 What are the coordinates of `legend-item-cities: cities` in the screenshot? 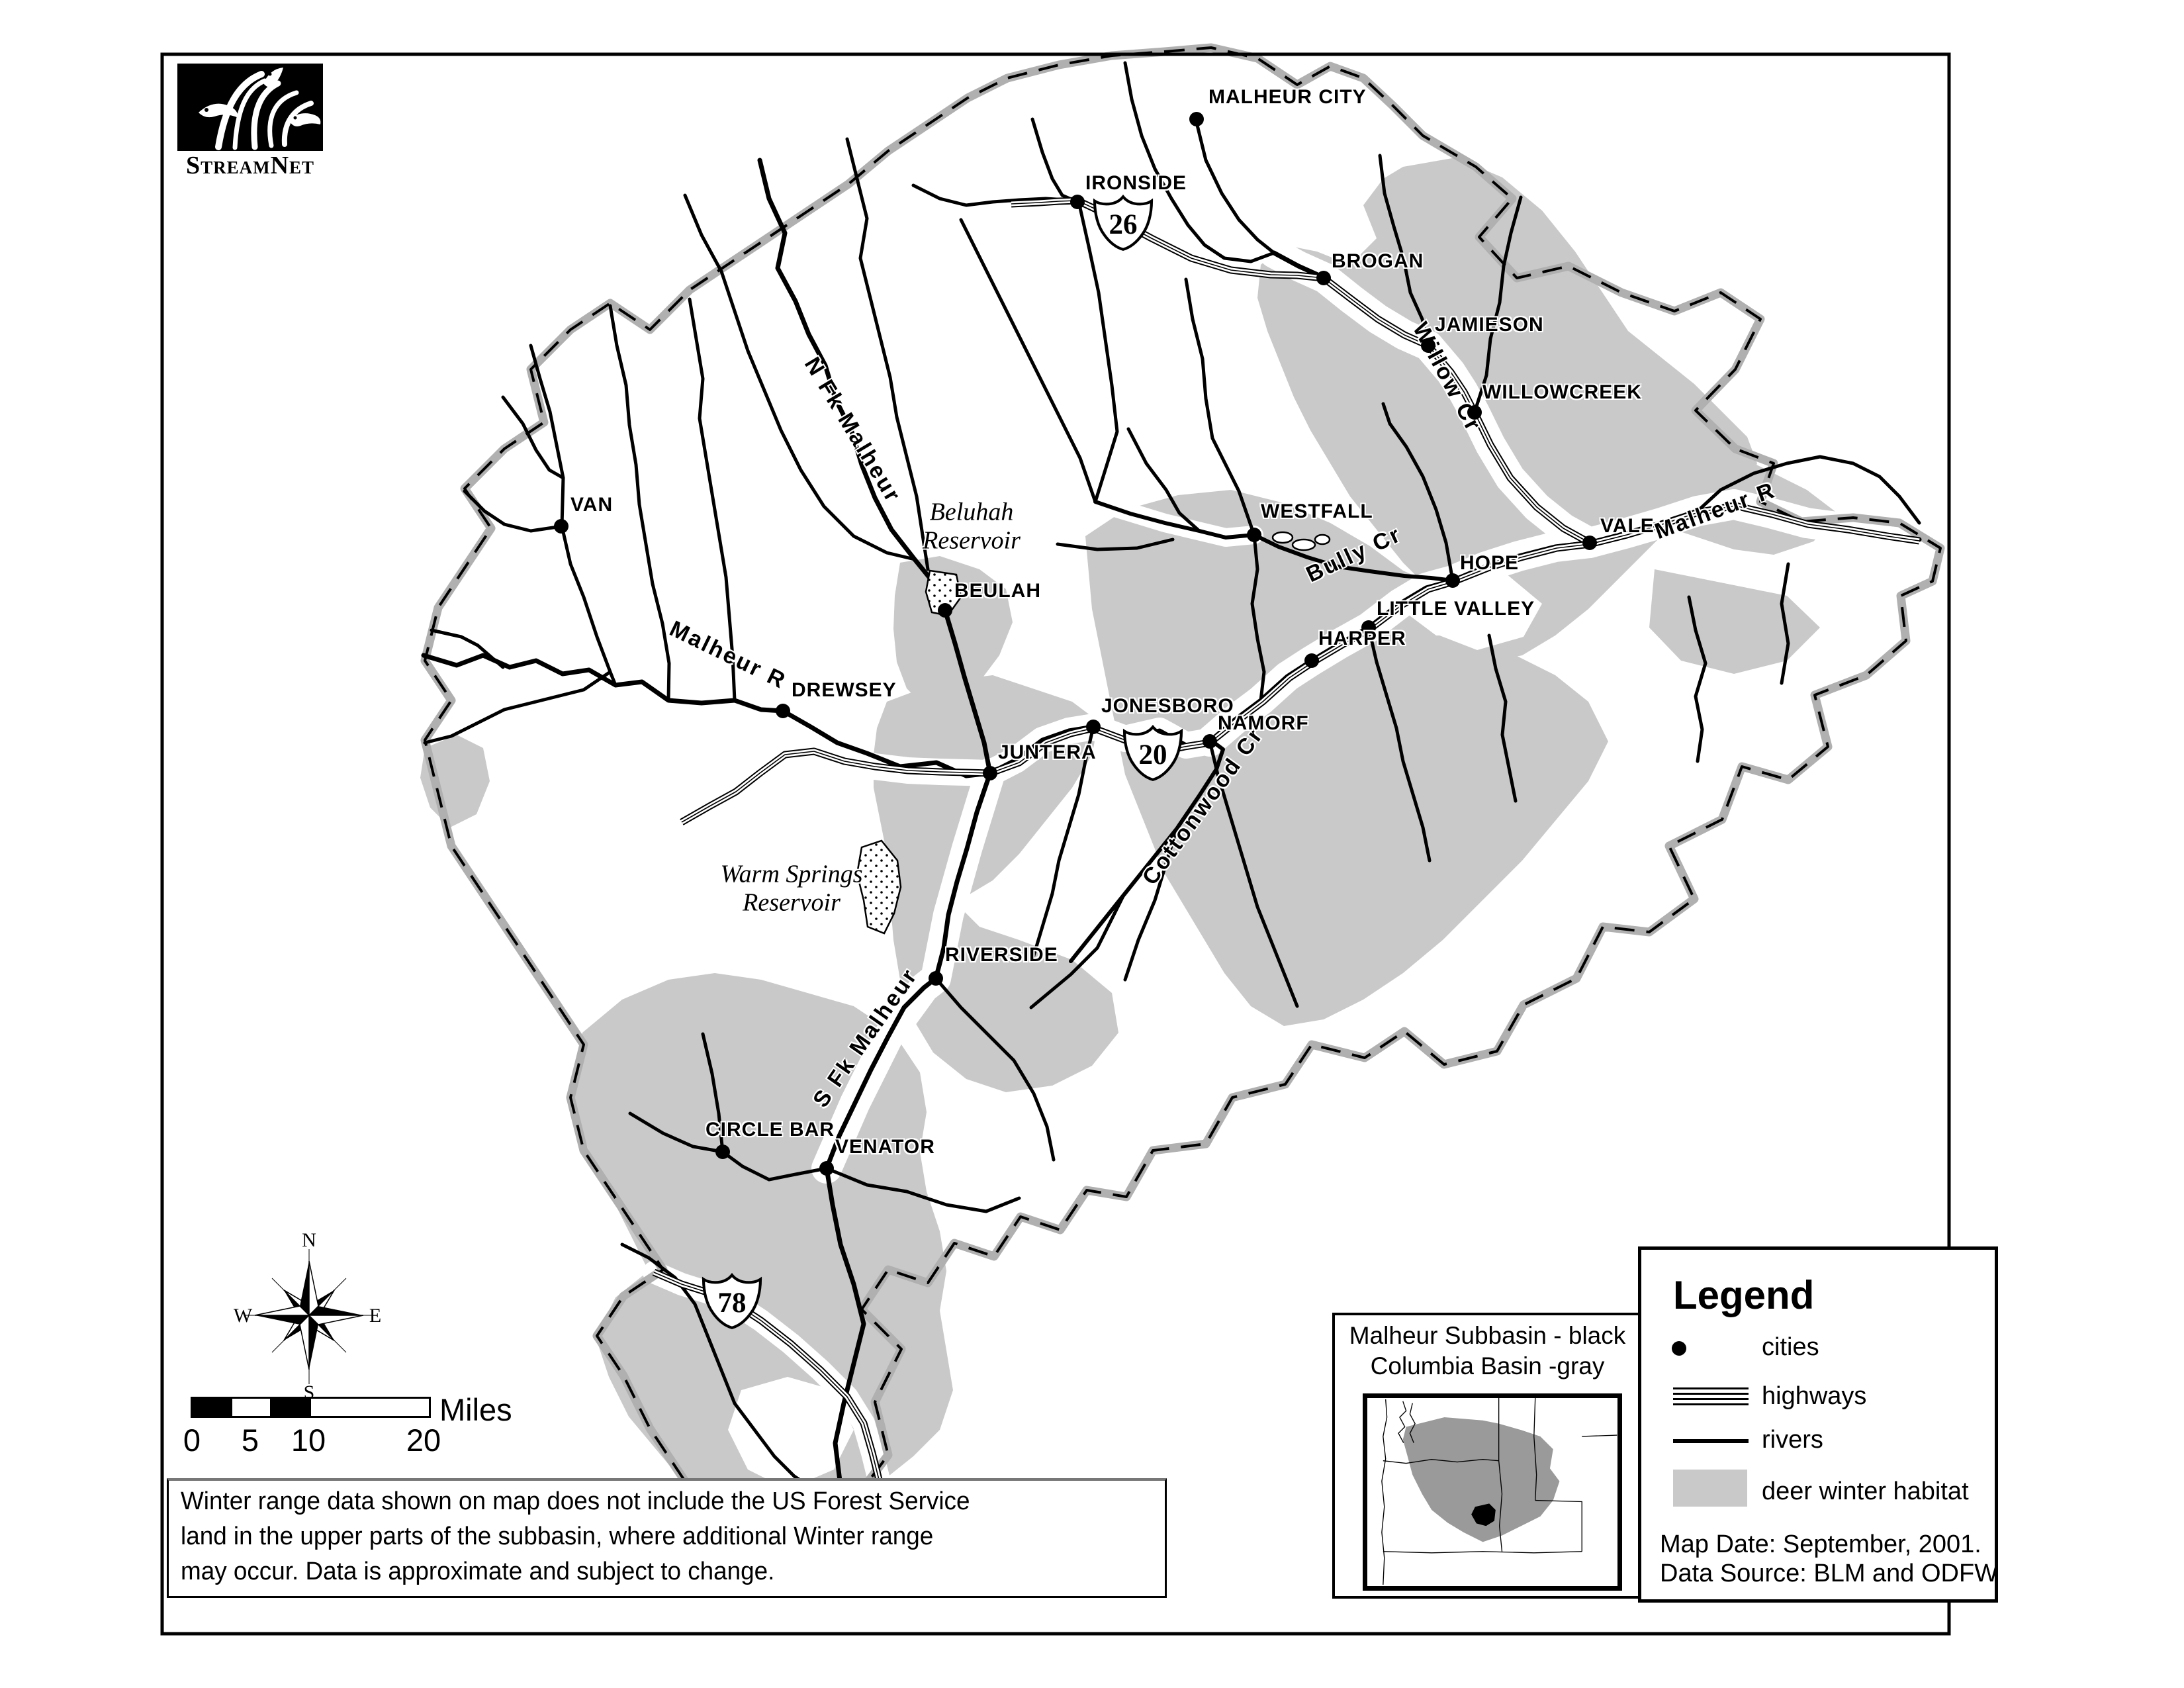 It's located at (1818, 1348).